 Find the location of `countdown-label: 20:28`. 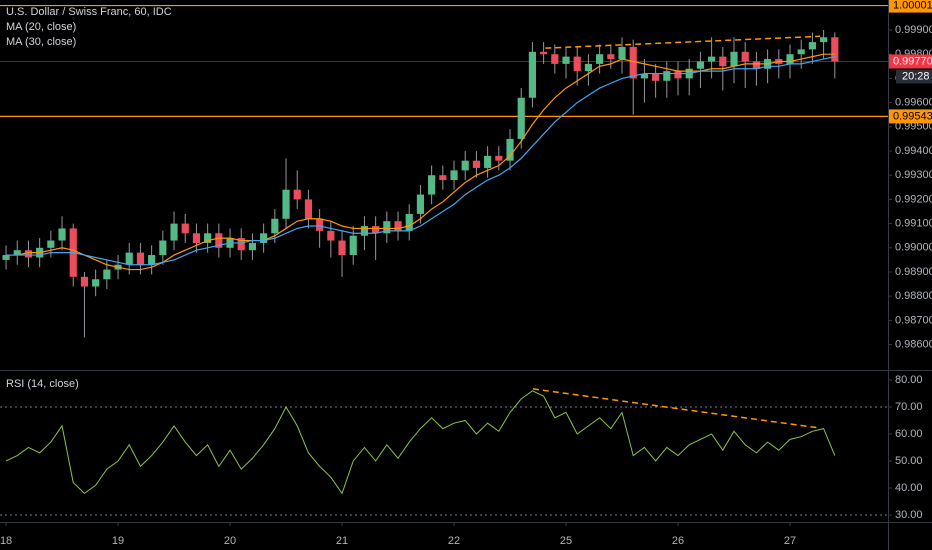

countdown-label: 20:28 is located at coordinates (916, 76).